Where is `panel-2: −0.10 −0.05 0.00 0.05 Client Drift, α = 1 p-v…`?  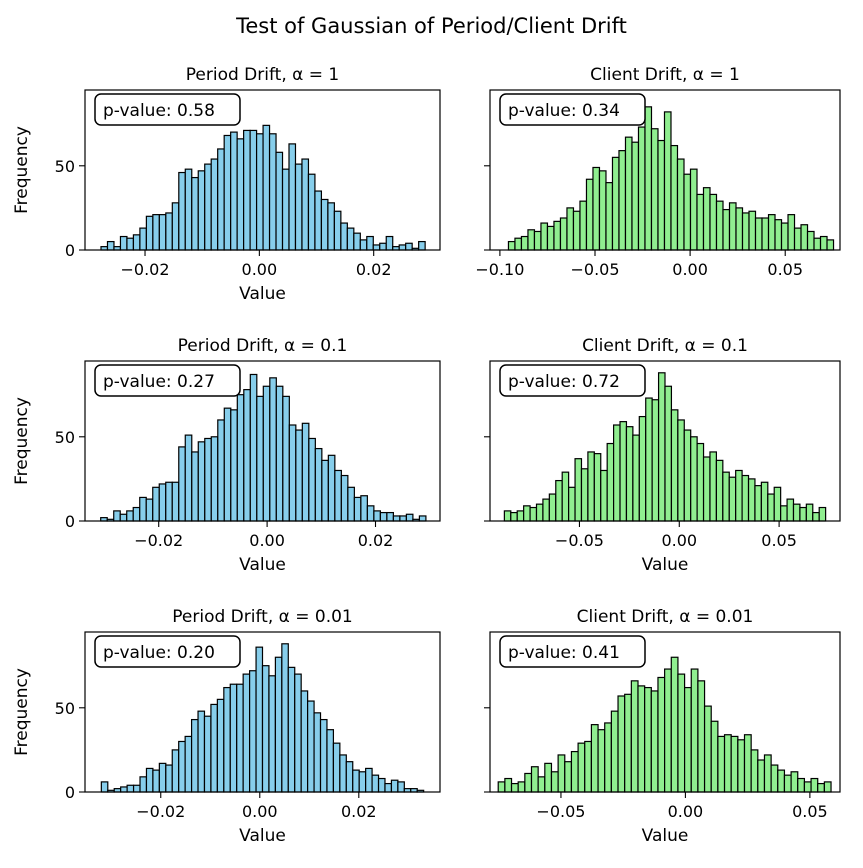 panel-2: −0.10 −0.05 0.00 0.05 Client Drift, α = 1 p-v… is located at coordinates (658, 172).